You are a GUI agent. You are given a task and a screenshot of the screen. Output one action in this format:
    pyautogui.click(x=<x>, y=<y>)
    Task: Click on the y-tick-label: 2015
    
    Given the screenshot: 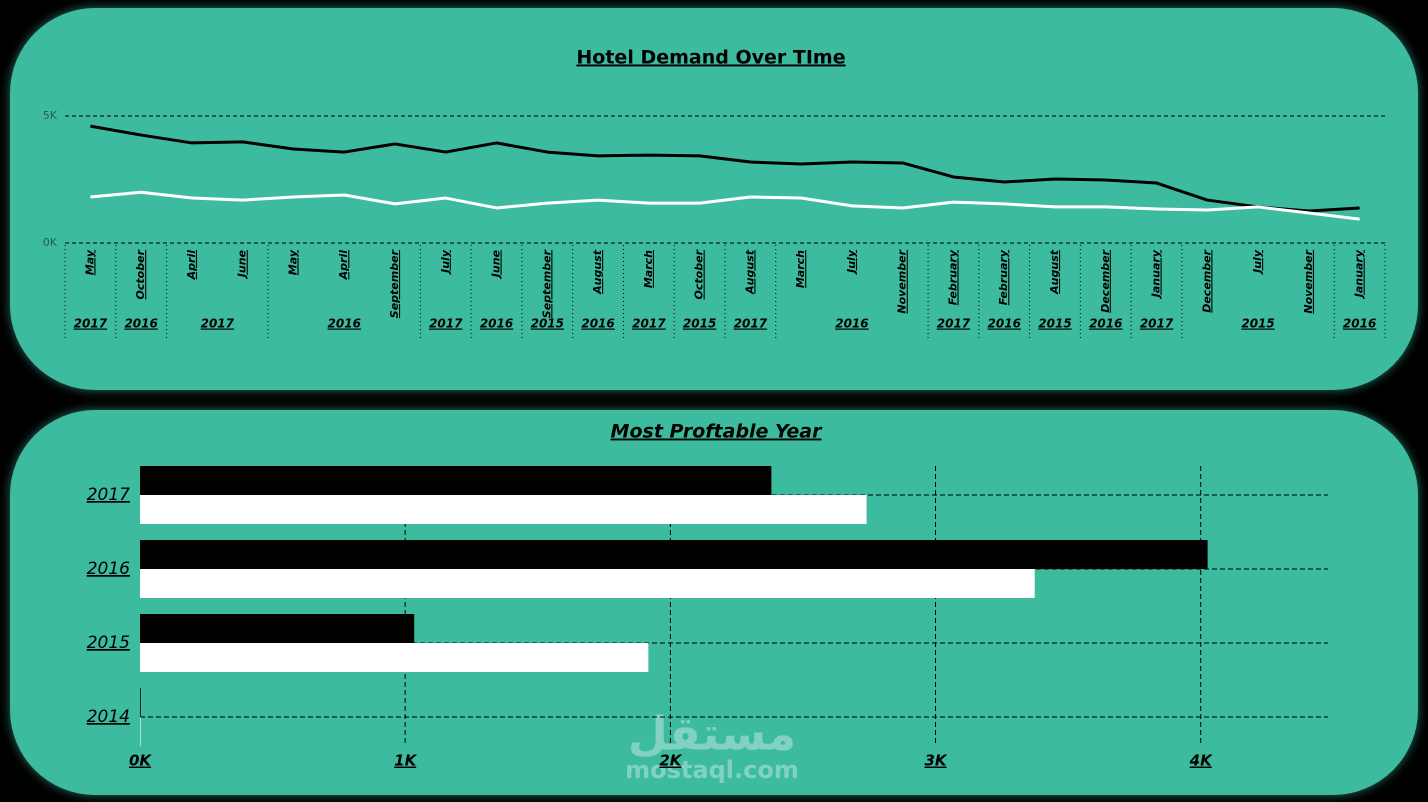 What is the action you would take?
    pyautogui.click(x=108, y=643)
    